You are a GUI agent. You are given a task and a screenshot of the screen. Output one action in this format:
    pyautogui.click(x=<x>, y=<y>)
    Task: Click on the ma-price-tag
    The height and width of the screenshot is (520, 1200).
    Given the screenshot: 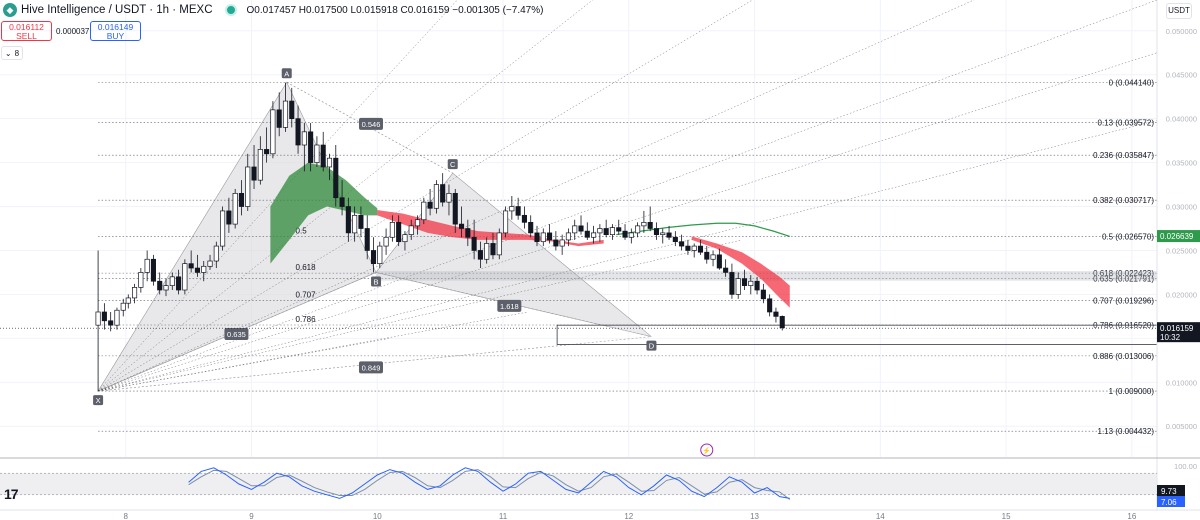 What is the action you would take?
    pyautogui.click(x=1178, y=236)
    